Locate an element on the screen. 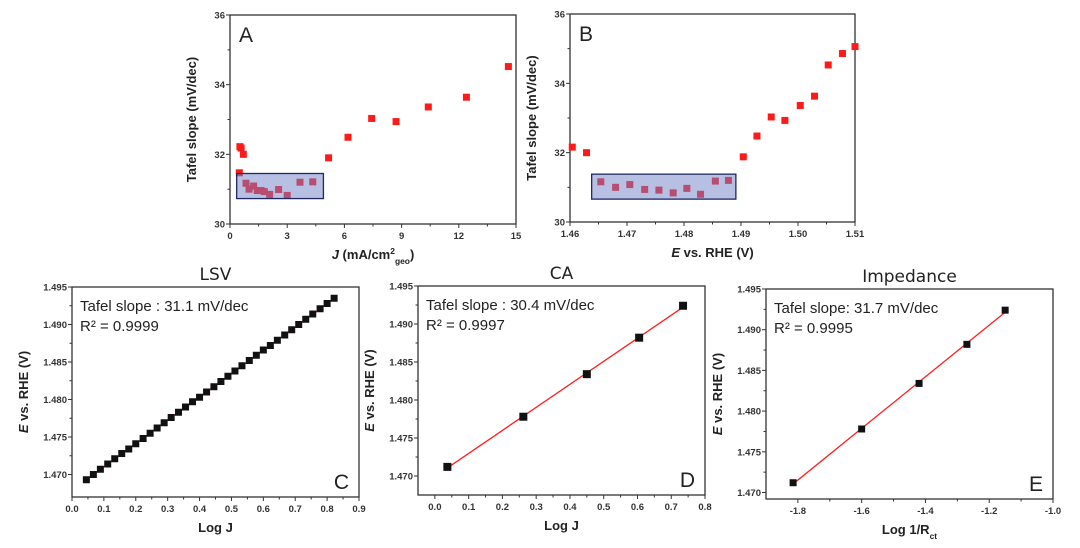  y-tick-label: 36 is located at coordinates (559, 15).